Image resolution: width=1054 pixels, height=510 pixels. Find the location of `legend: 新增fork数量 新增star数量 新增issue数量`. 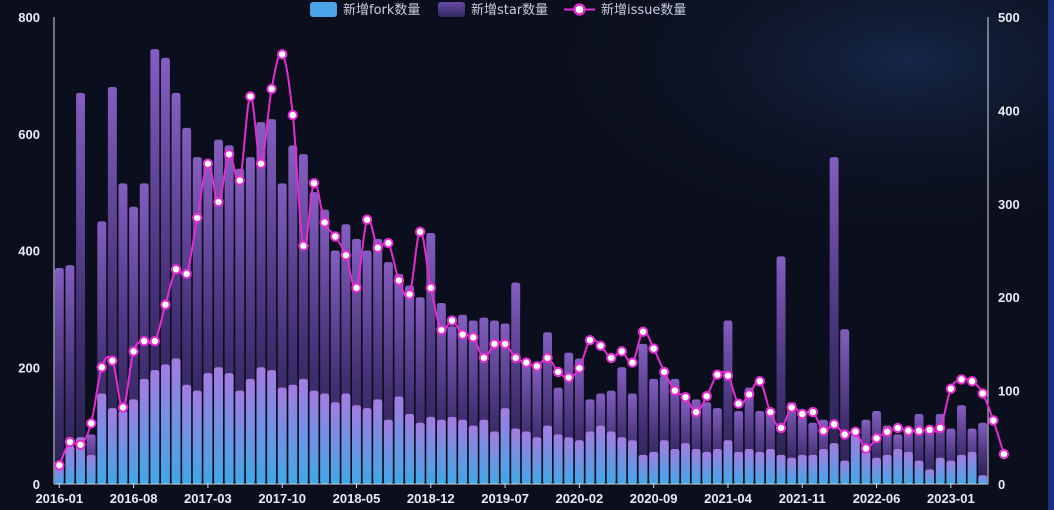

legend: 新增fork数量 新增star数量 新增issue数量 is located at coordinates (498, 10).